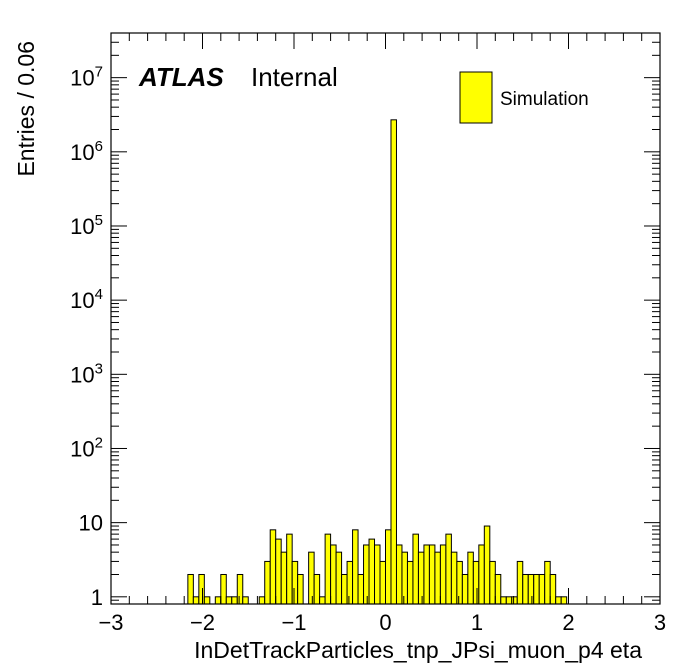 This screenshot has width=696, height=672. What do you see at coordinates (26, 109) in the screenshot?
I see `y-axis-title: Entries / 0.06` at bounding box center [26, 109].